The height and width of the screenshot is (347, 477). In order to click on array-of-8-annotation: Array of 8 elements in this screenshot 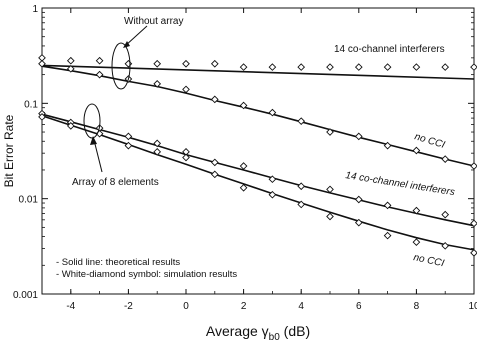, I will do `click(115, 145)`.